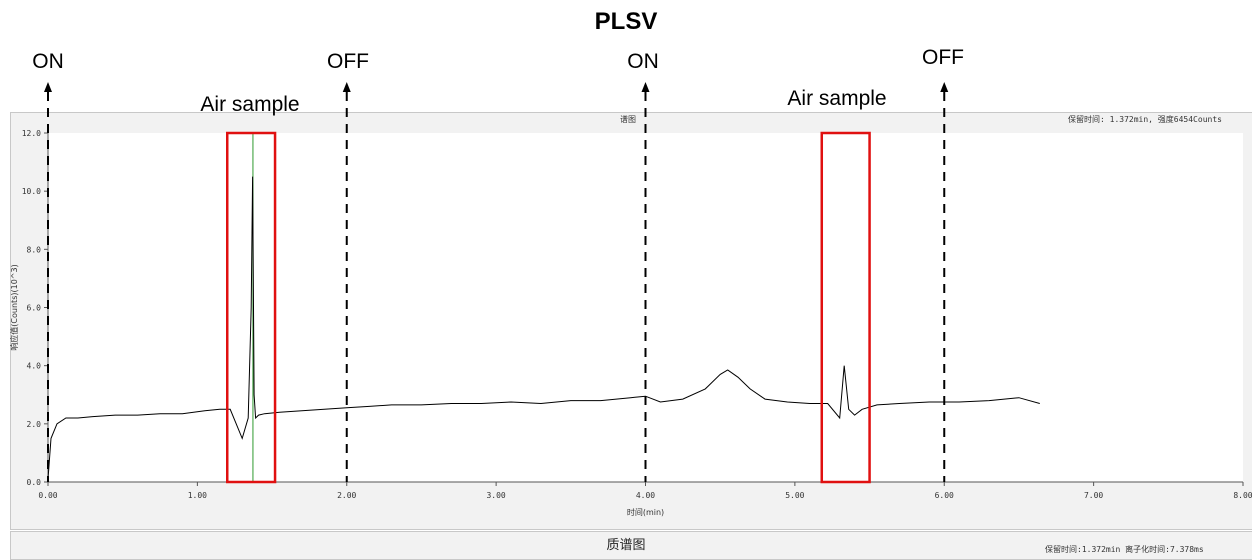 This screenshot has height=560, width=1252. Describe the element at coordinates (1093, 495) in the screenshot. I see `x-tick-label: 7.00` at that location.